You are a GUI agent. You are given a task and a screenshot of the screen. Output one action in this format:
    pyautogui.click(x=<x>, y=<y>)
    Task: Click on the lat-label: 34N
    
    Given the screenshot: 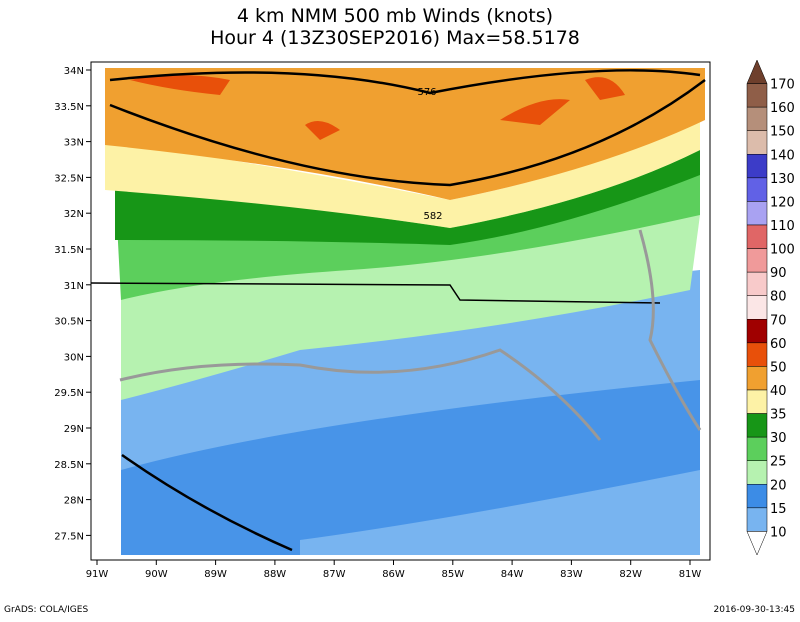 What is the action you would take?
    pyautogui.click(x=74, y=71)
    